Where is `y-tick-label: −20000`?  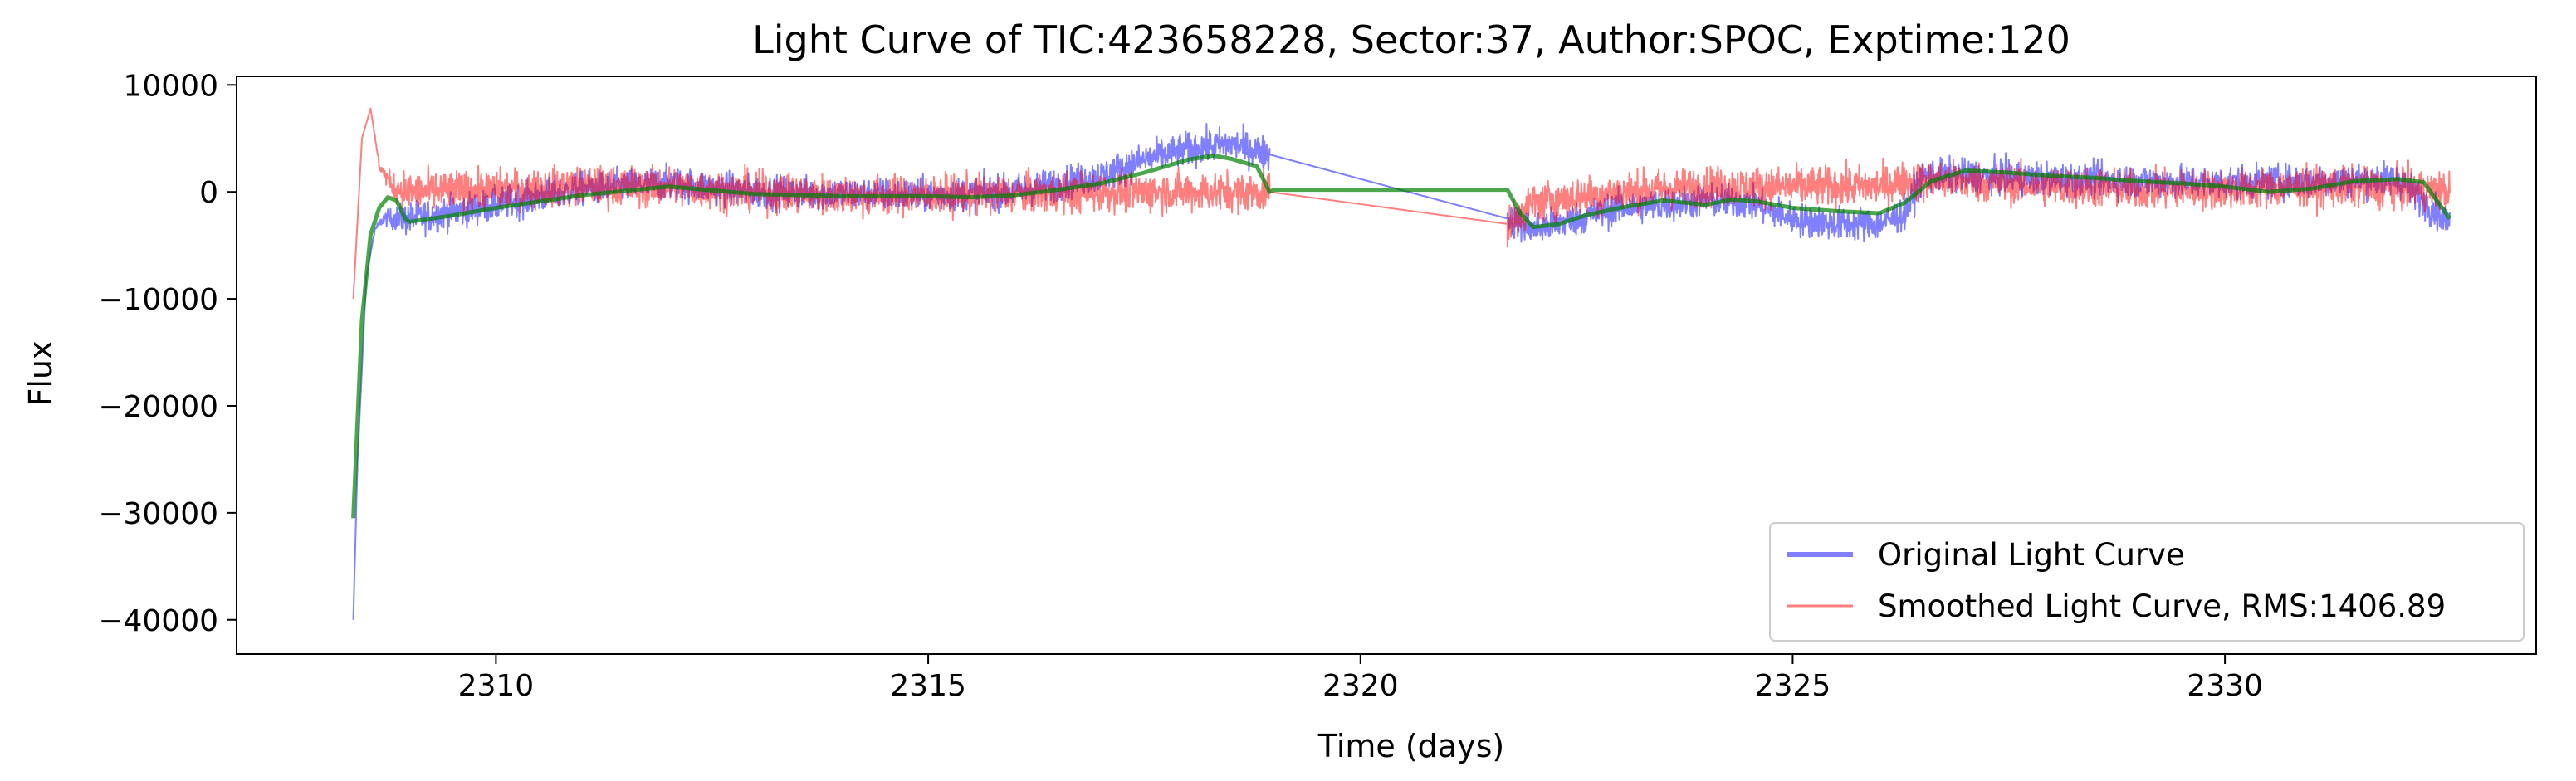 y-tick-label: −20000 is located at coordinates (158, 407).